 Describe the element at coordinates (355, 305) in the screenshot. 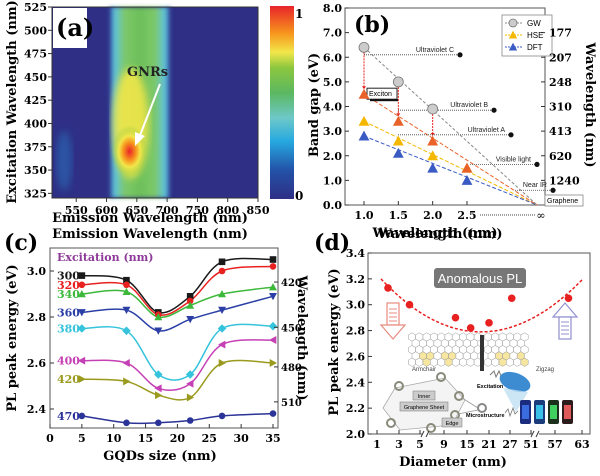

I see `y-tick-label: 3.0` at that location.